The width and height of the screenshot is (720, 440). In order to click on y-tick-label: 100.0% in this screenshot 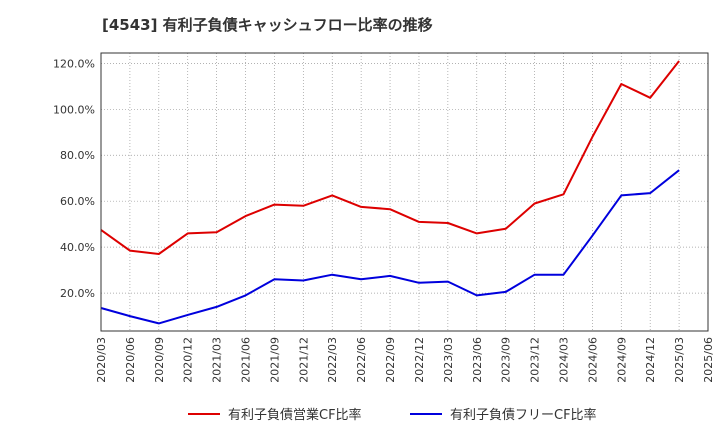, I will do `click(74, 109)`.